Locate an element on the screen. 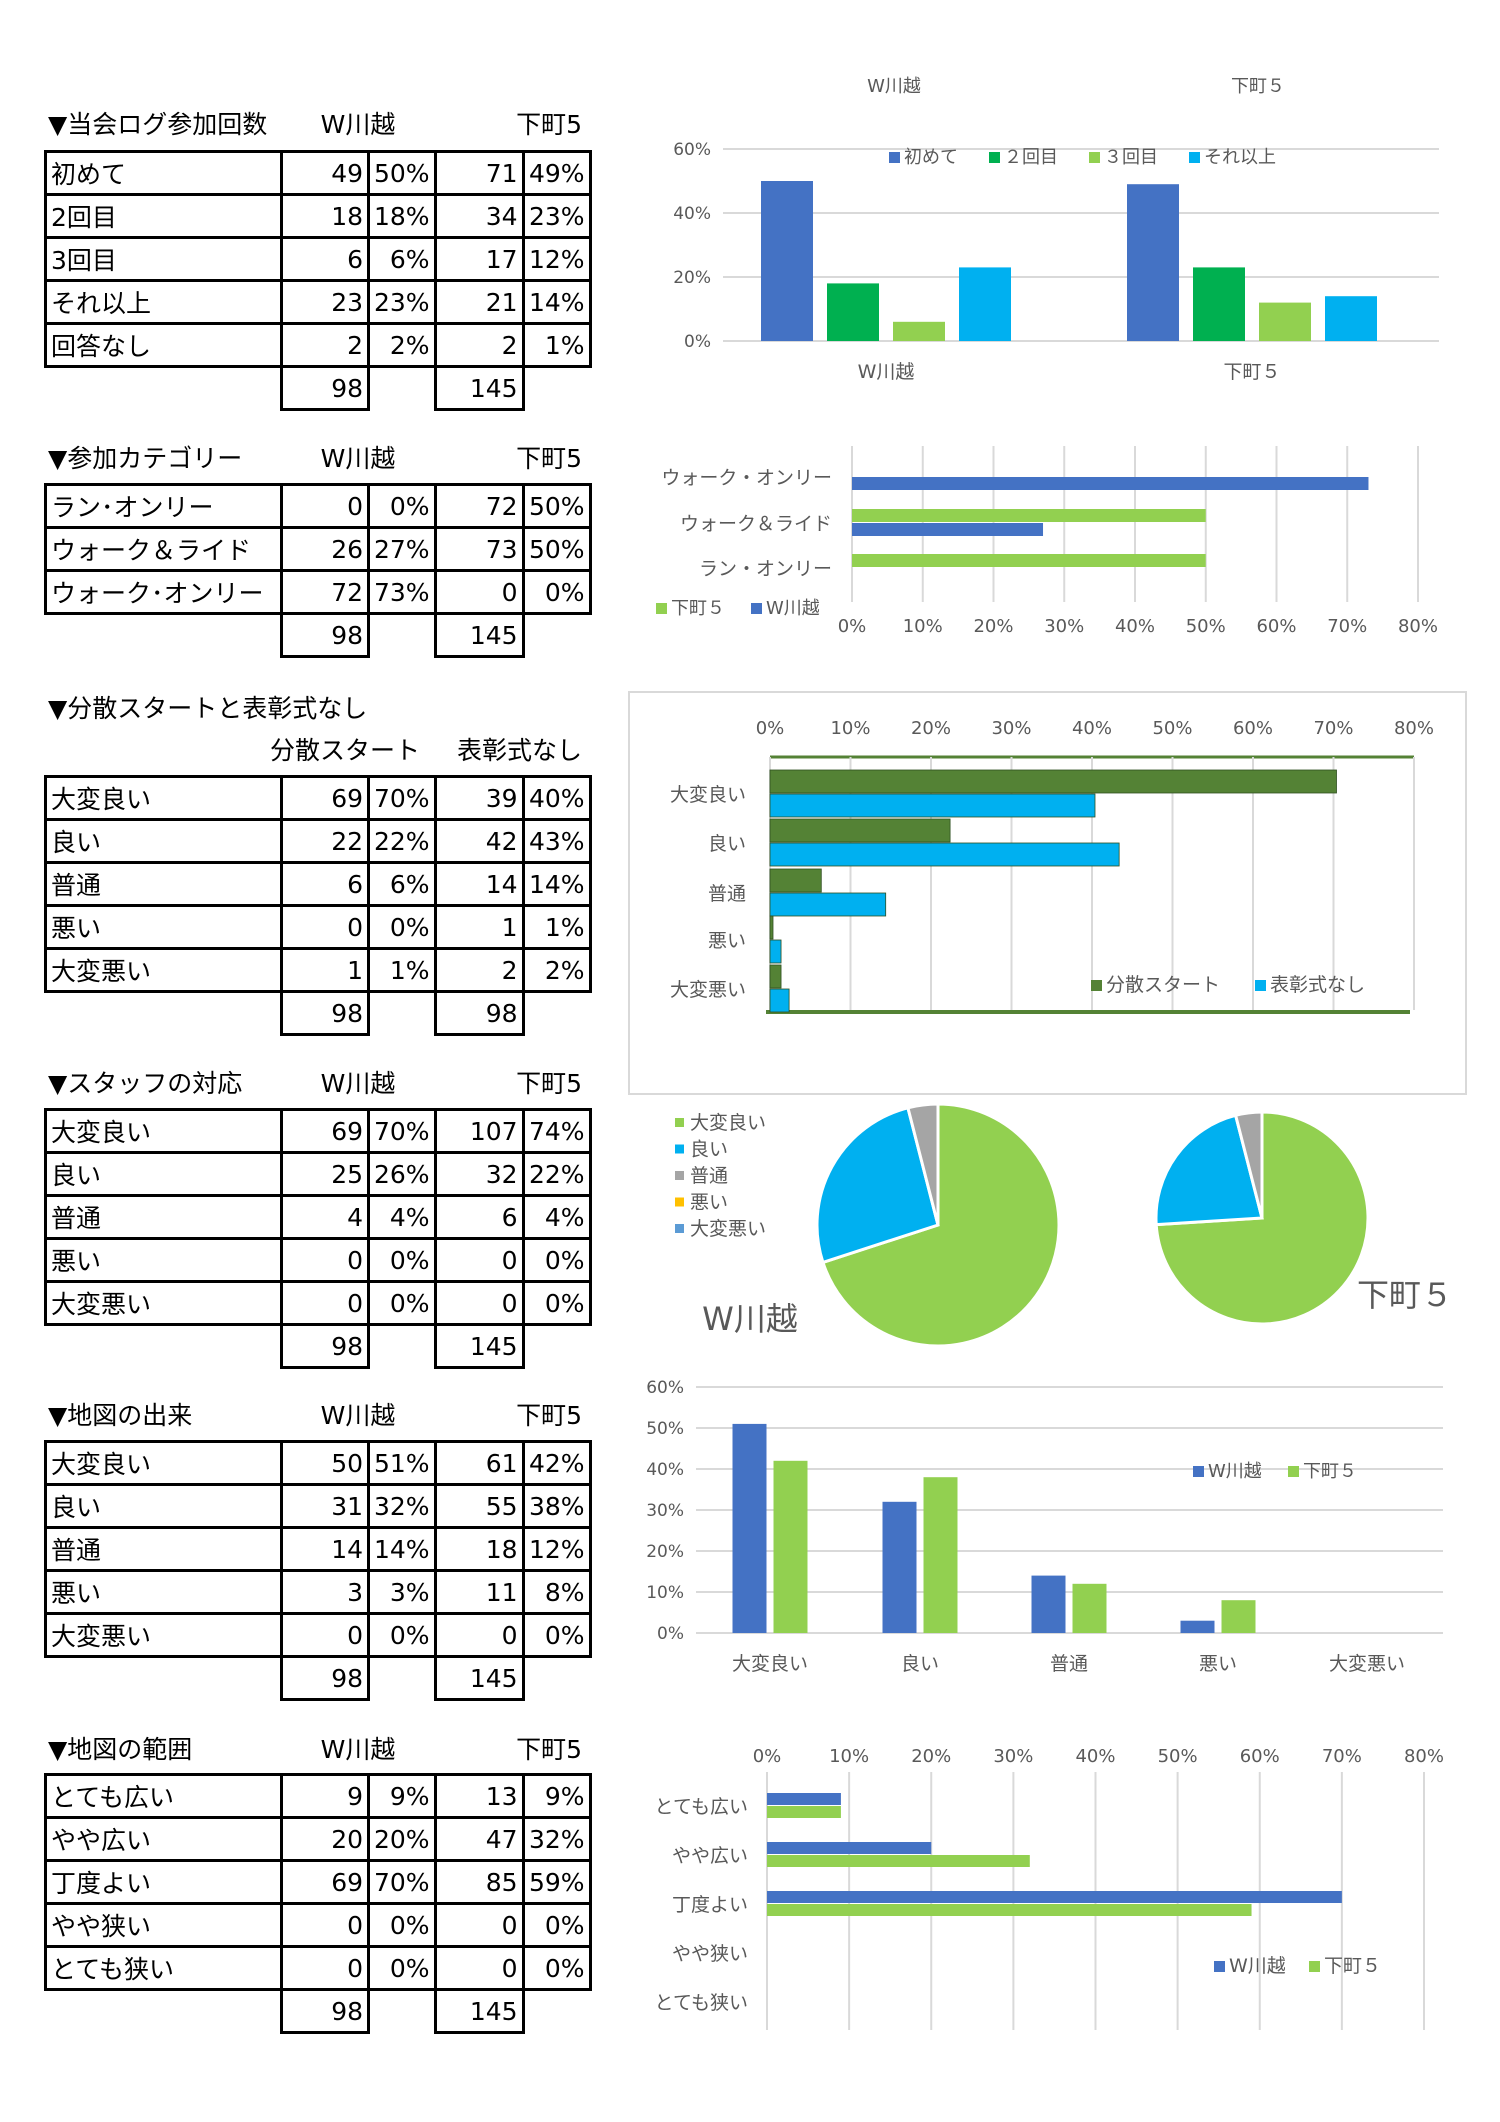  section-title: ▼地図の範囲 is located at coordinates (120, 1749).